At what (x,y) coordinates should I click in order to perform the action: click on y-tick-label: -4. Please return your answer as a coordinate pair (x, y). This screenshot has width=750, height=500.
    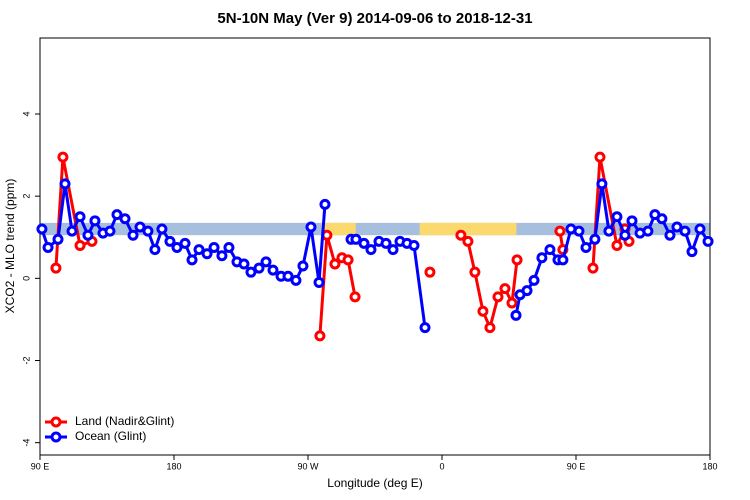
    Looking at the image, I should click on (26, 443).